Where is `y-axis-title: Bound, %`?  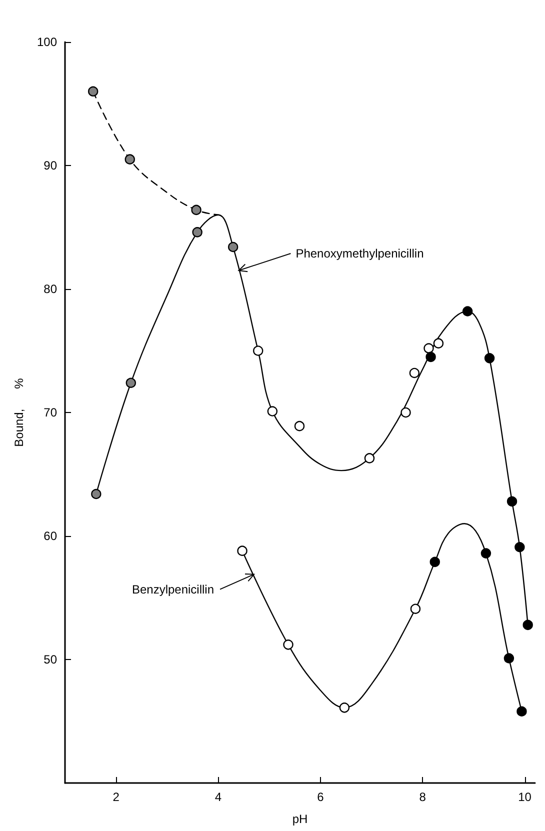
y-axis-title: Bound, % is located at coordinates (19, 412).